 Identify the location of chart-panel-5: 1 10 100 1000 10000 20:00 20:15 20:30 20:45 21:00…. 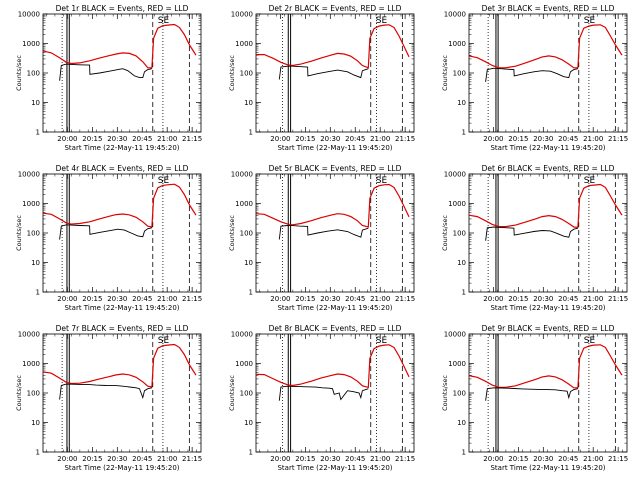
(321, 238).